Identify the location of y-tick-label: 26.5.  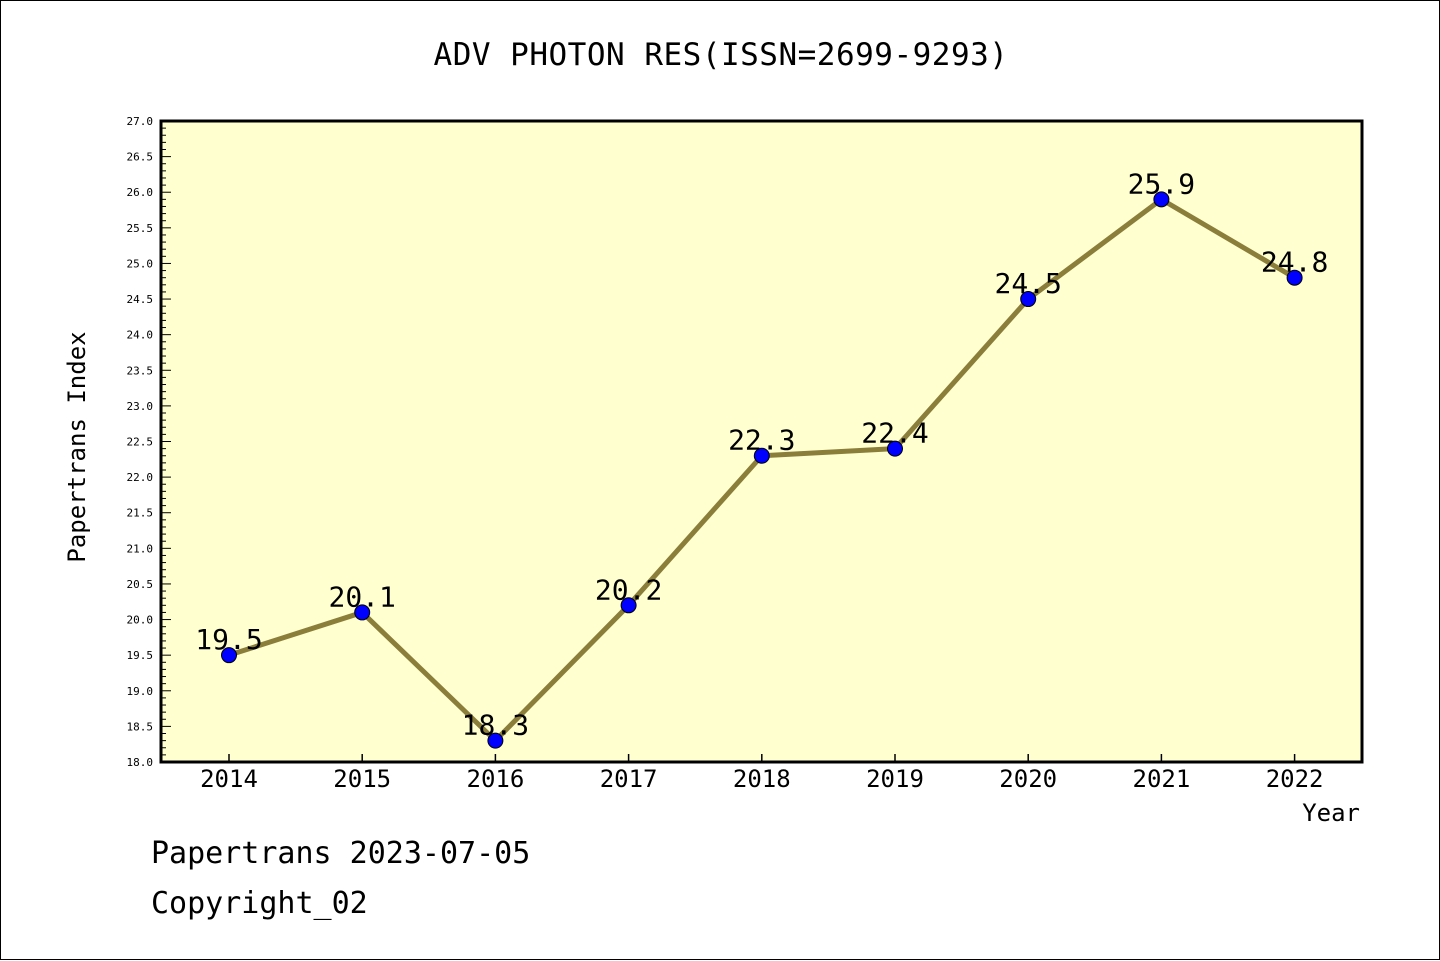
(140, 157).